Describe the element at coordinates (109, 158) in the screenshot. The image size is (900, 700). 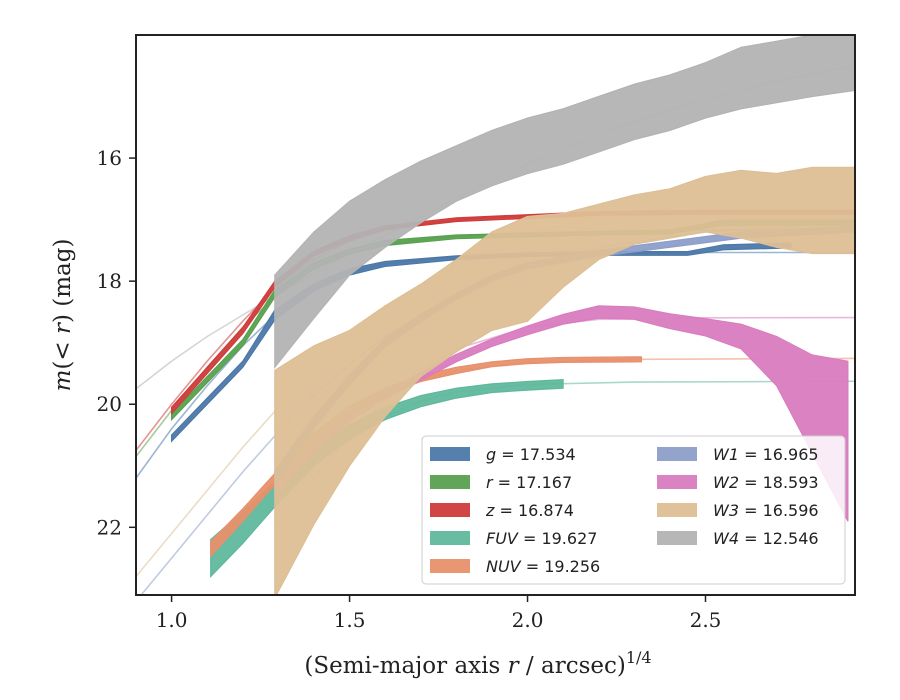
I see `y-tick-label: 16` at that location.